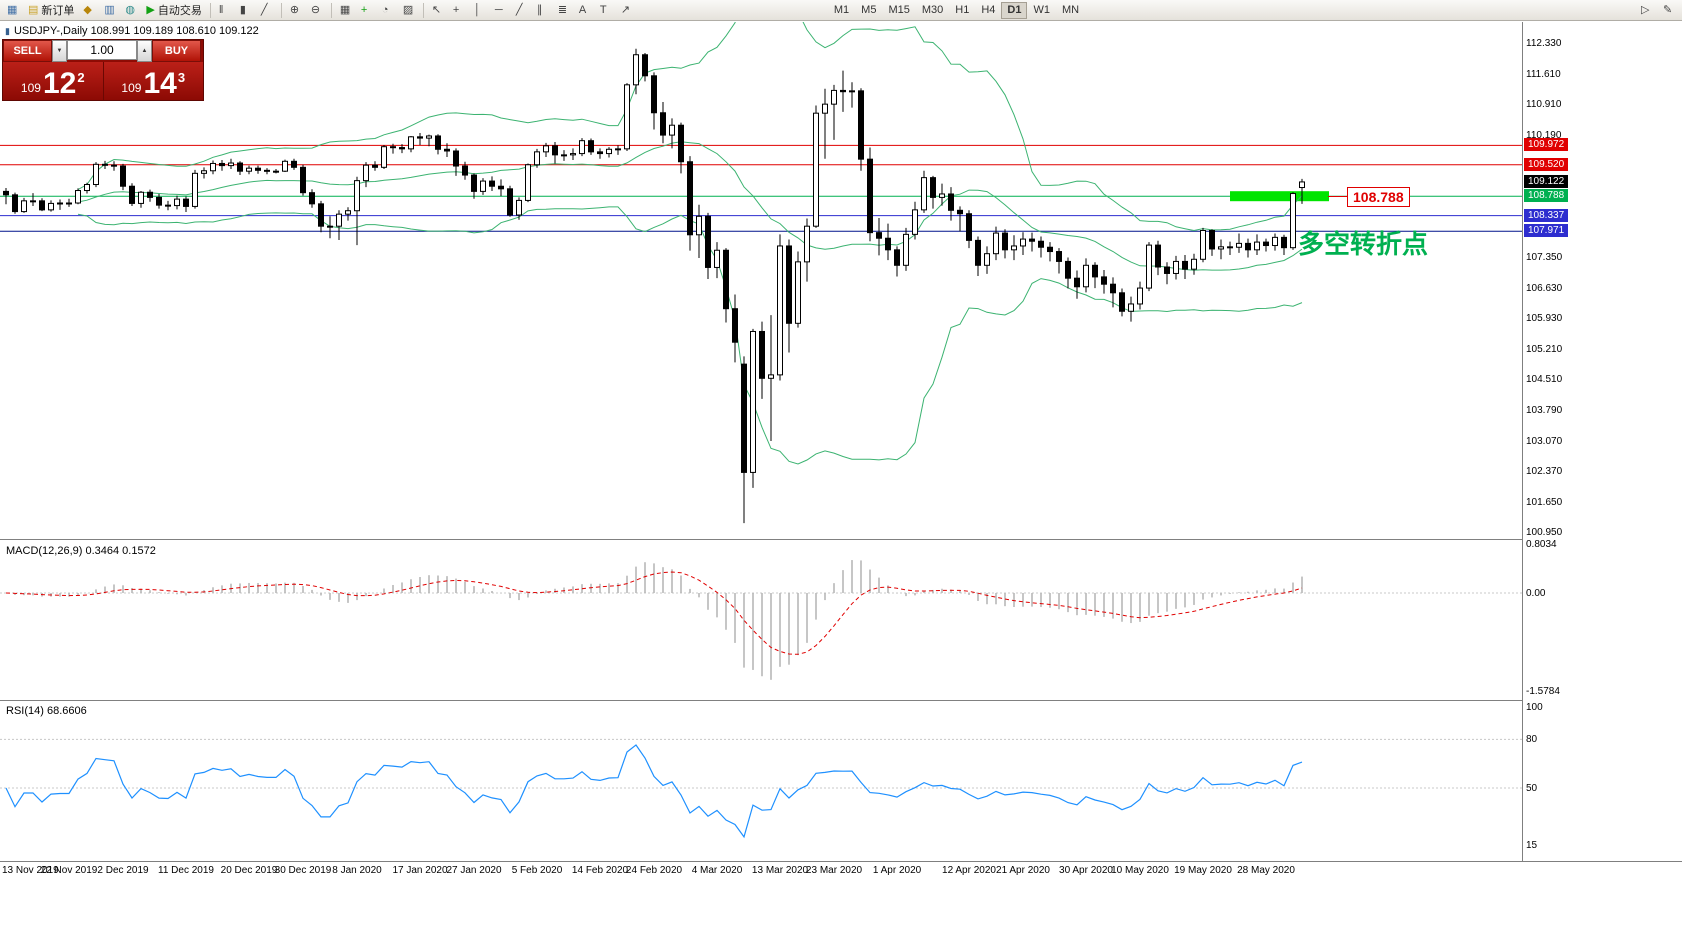 The image size is (1682, 942). Describe the element at coordinates (1544, 318) in the screenshot. I see `price-axis-label: 105.930` at that location.